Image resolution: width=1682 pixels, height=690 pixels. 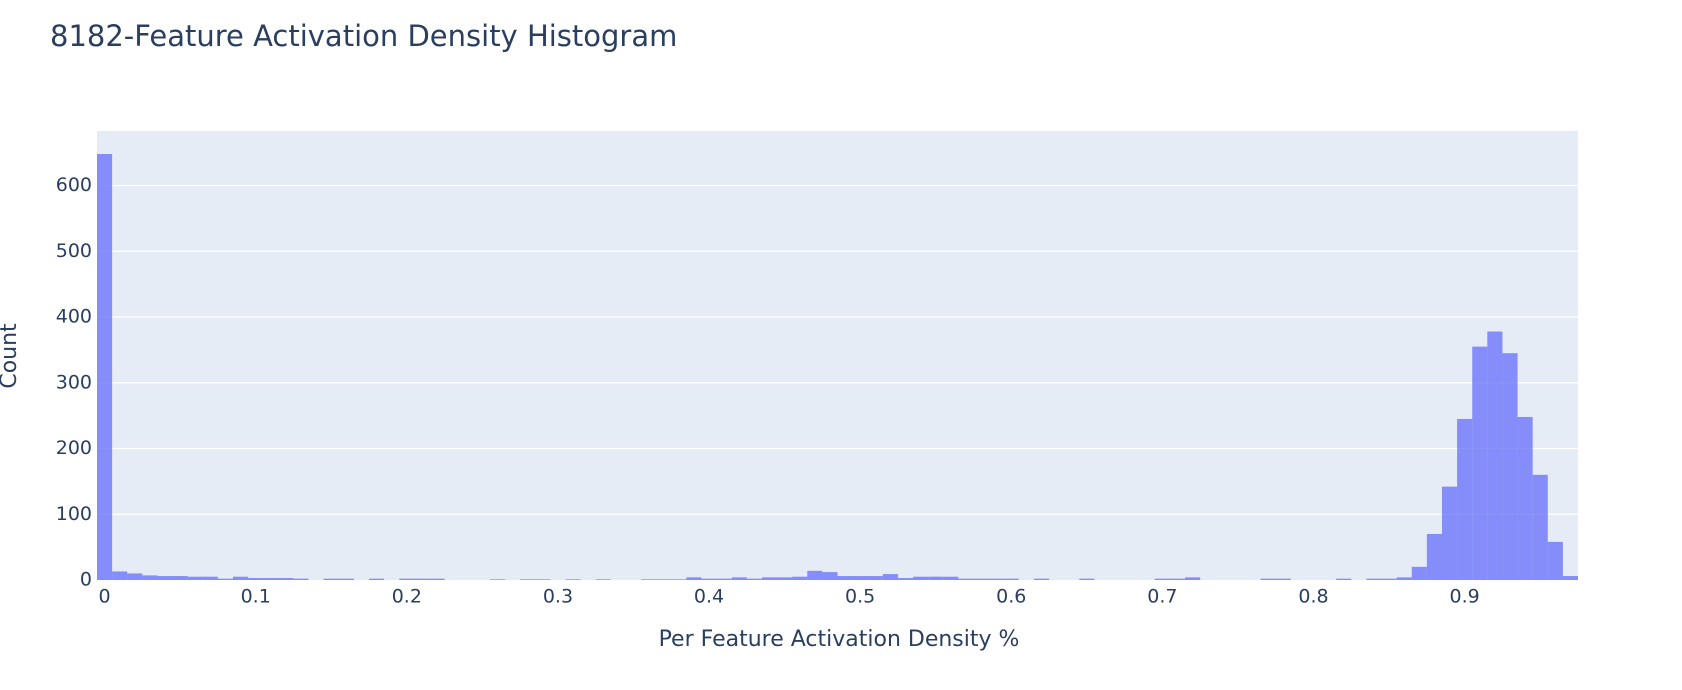 I want to click on x-tick-label: 0, so click(x=105, y=597).